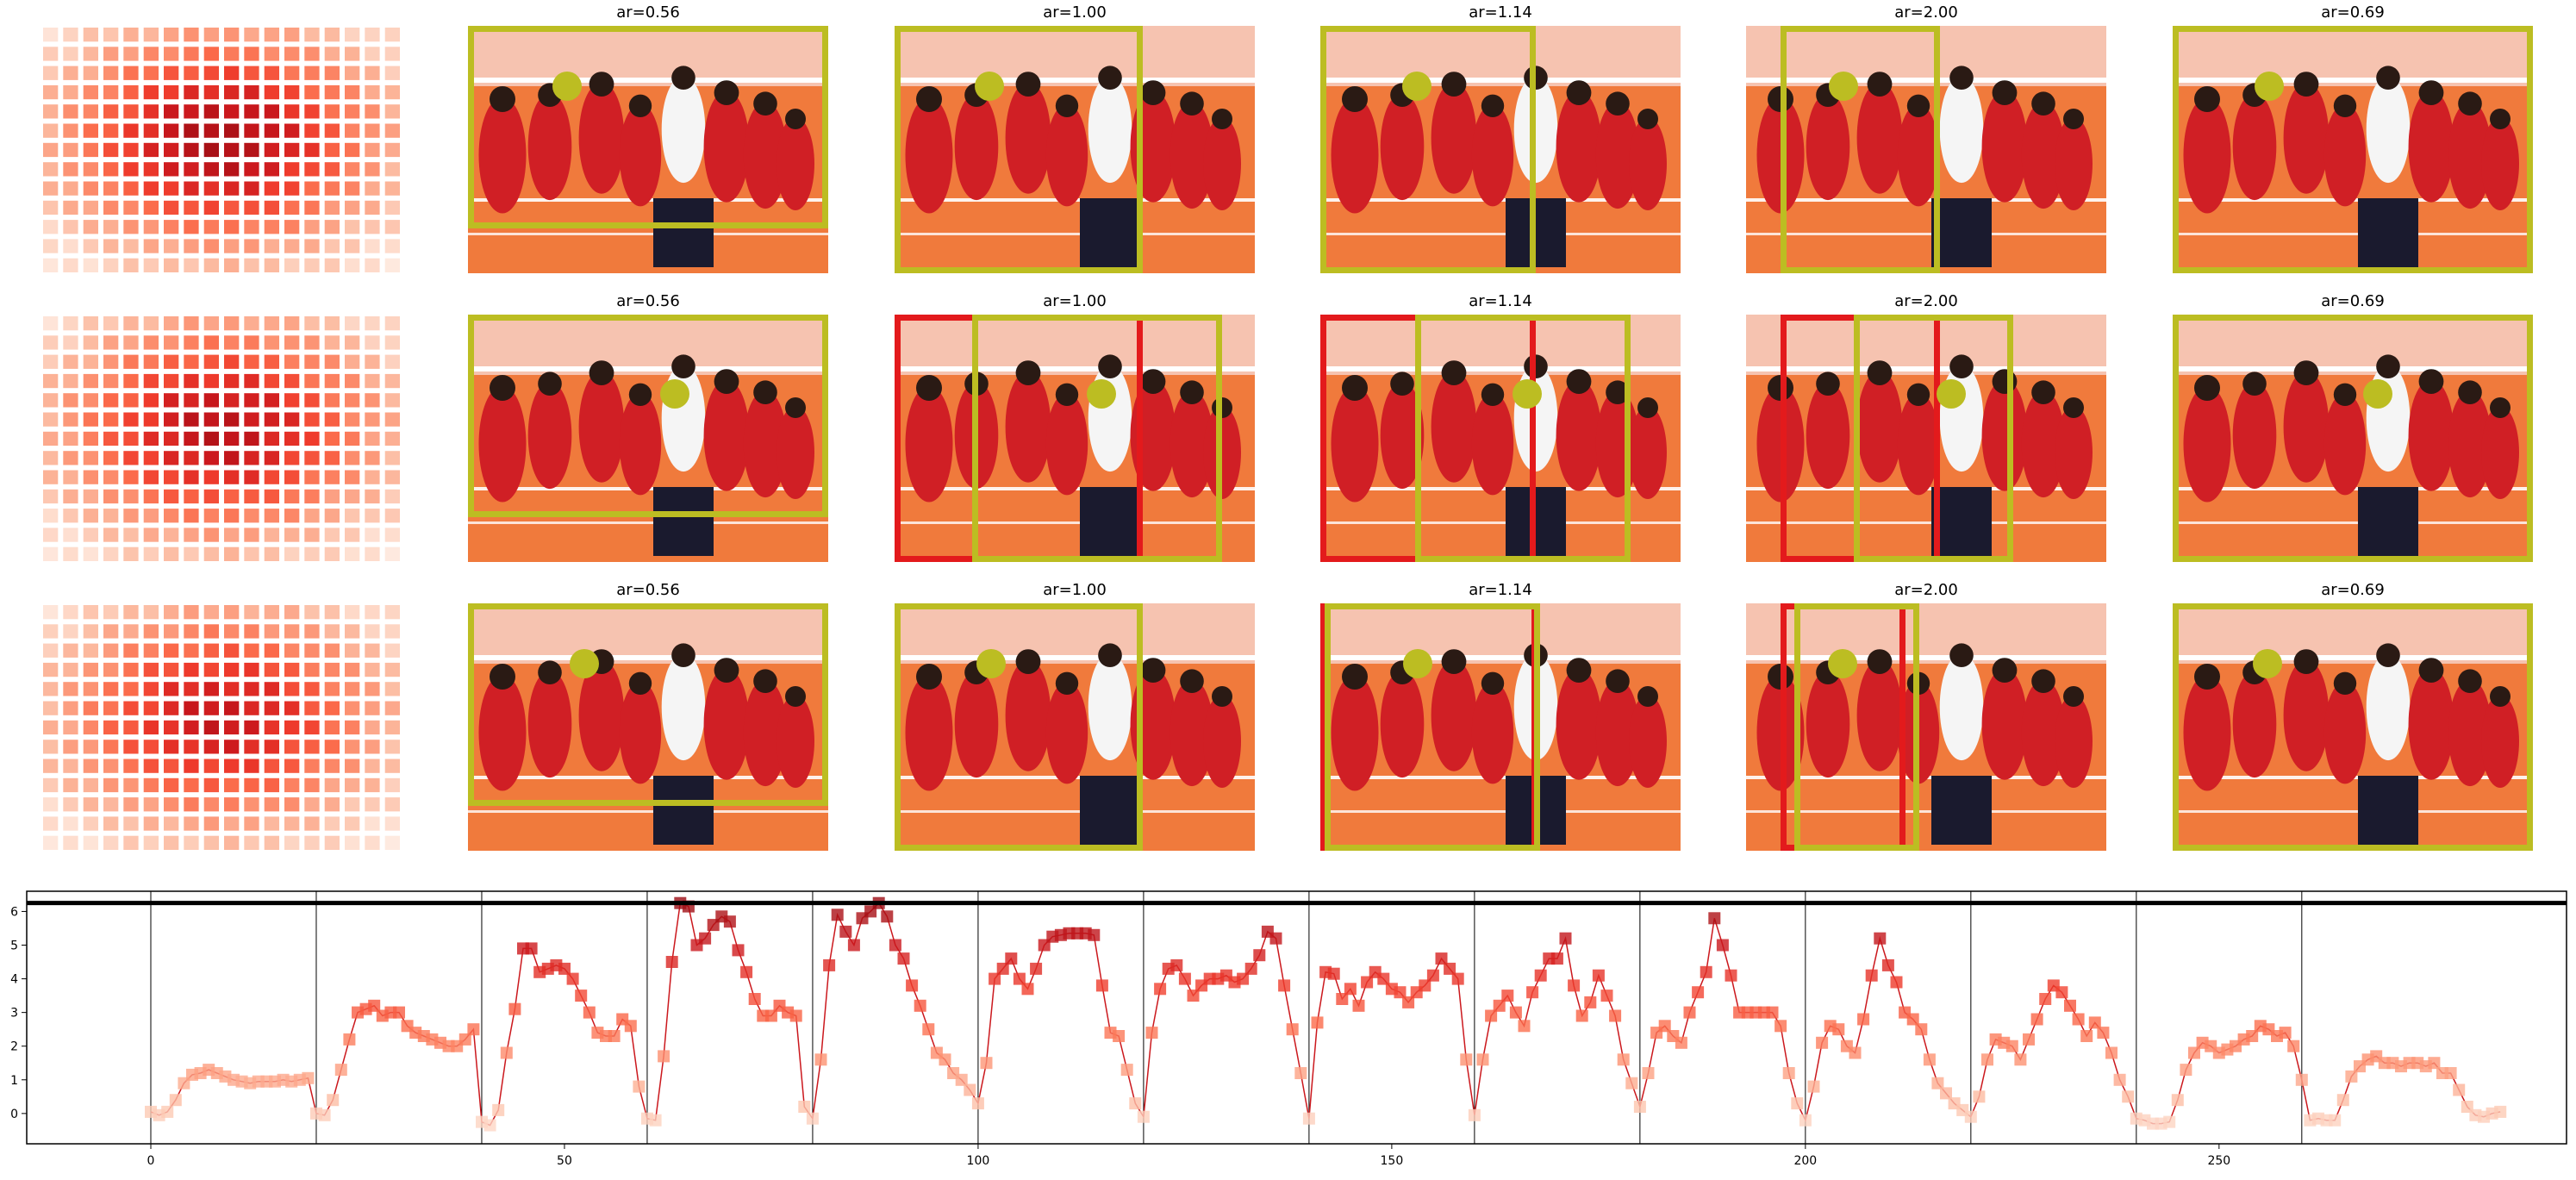  I want to click on panel-title: ar=0.56, so click(648, 301).